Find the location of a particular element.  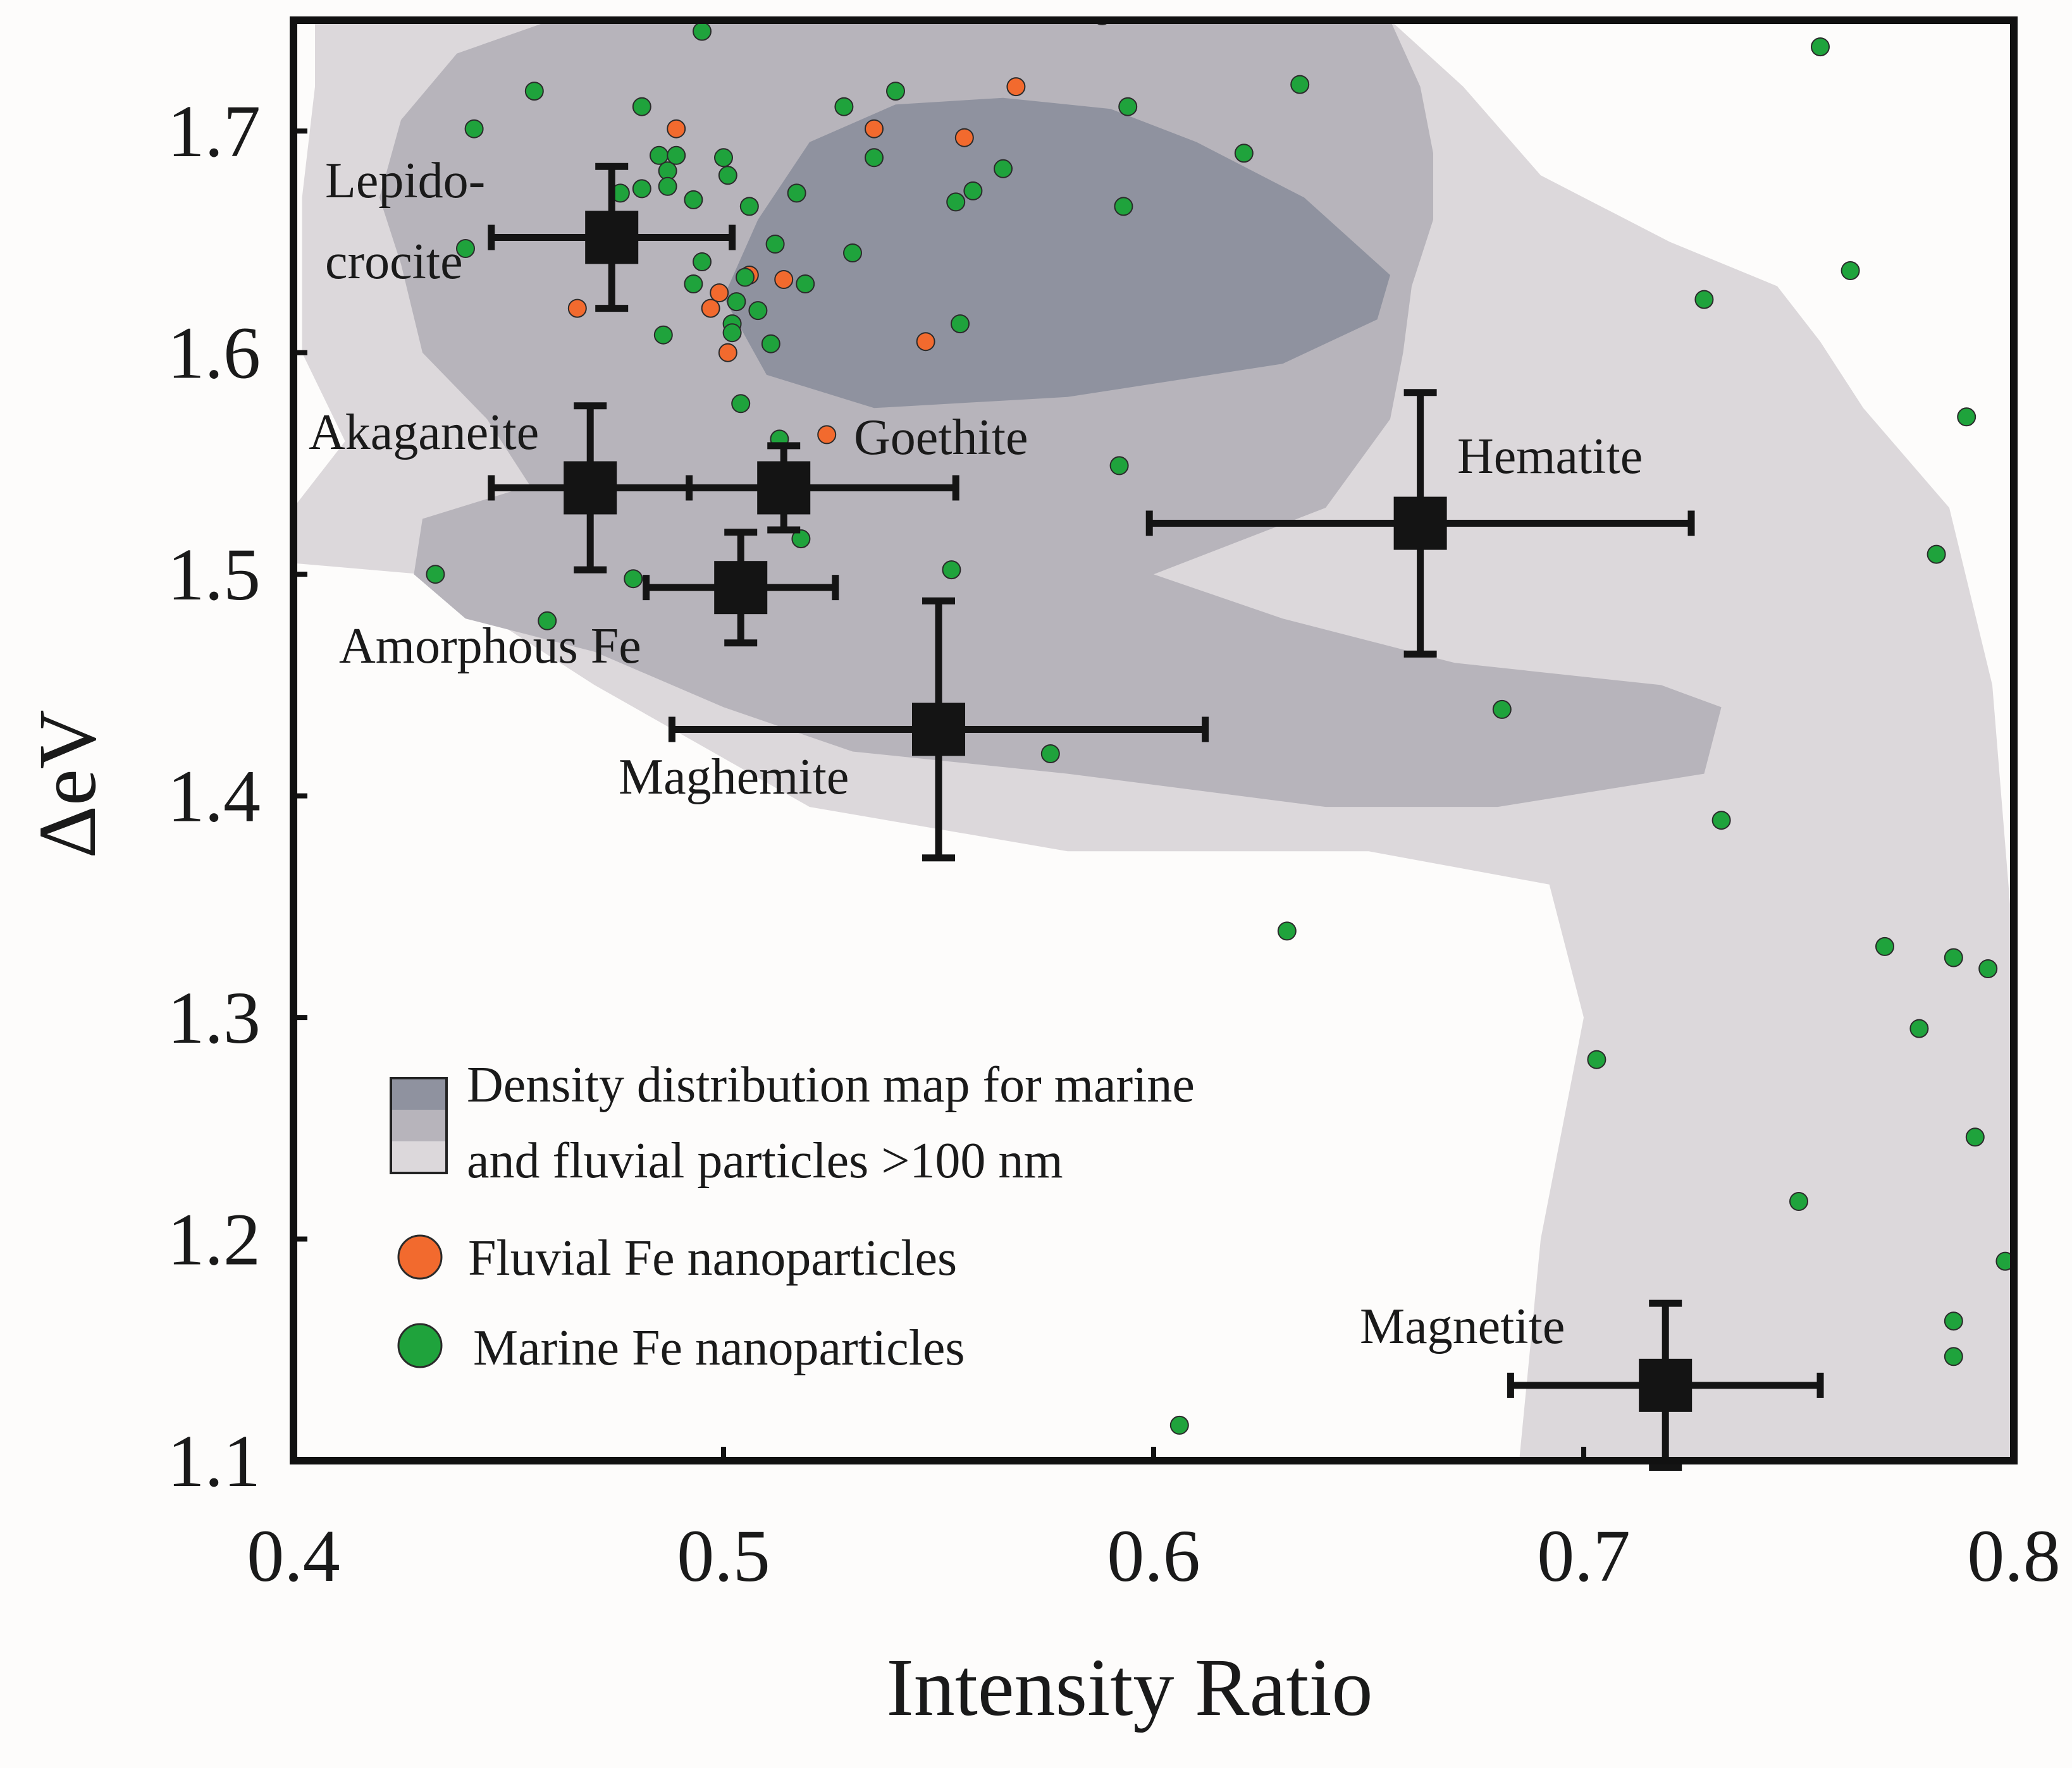

reference-label: Amorphous Fe is located at coordinates (490, 646).